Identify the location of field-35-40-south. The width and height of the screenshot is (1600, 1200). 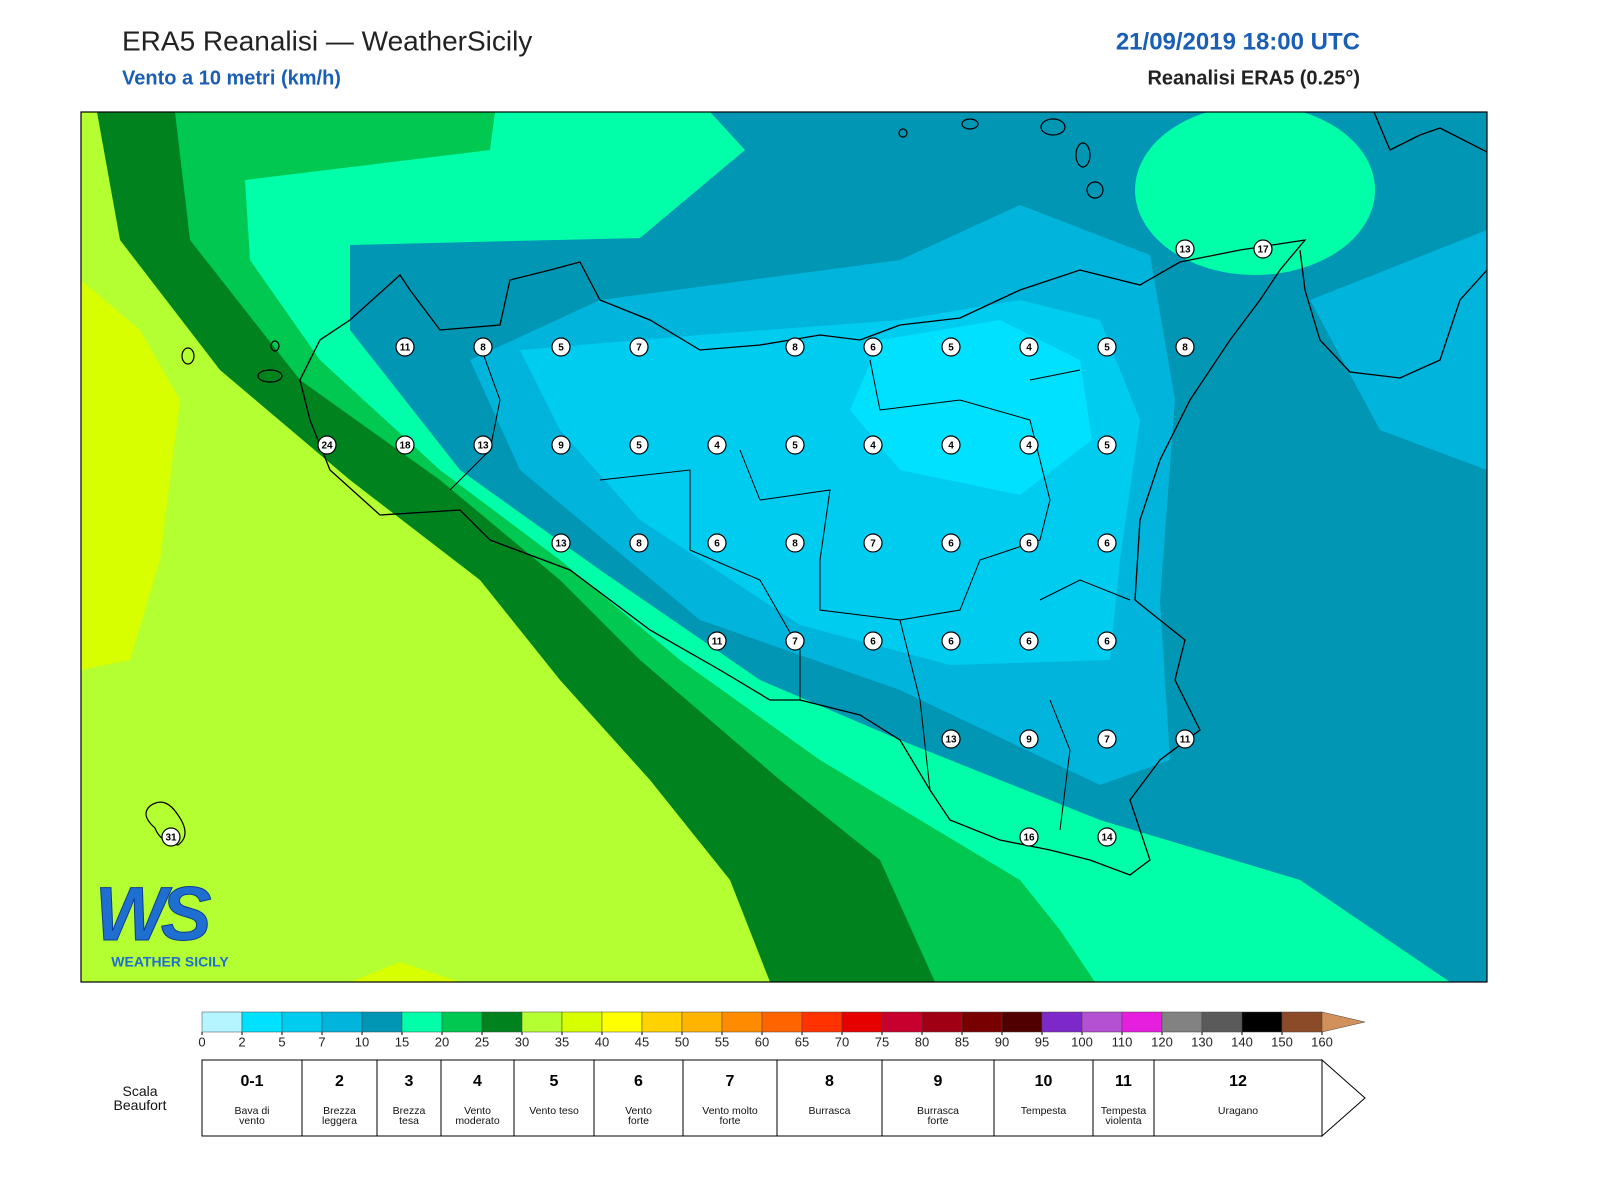
(405, 972).